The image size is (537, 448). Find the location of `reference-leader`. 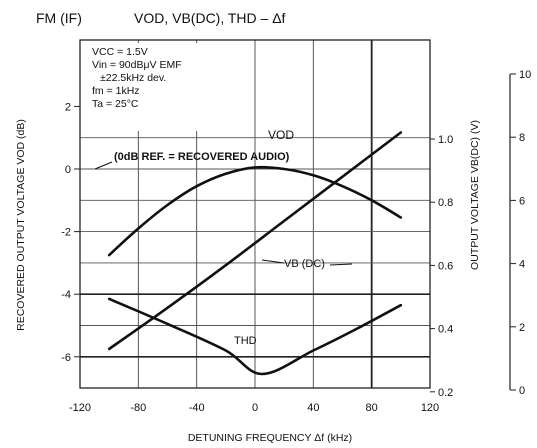

reference-leader is located at coordinates (103, 165).